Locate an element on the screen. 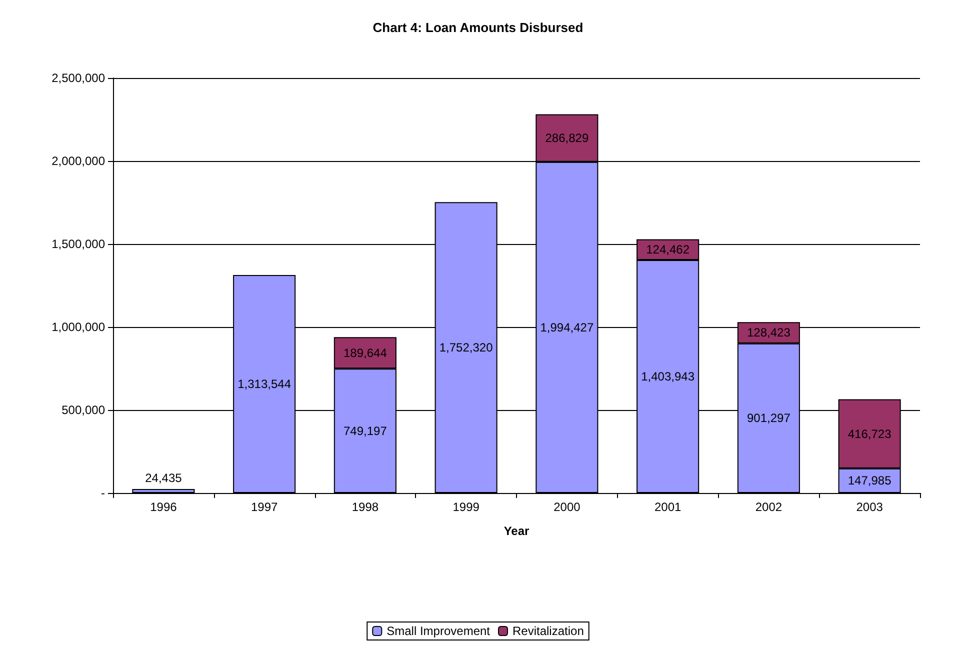 The image size is (958, 657). data-label: 749,197 is located at coordinates (365, 431).